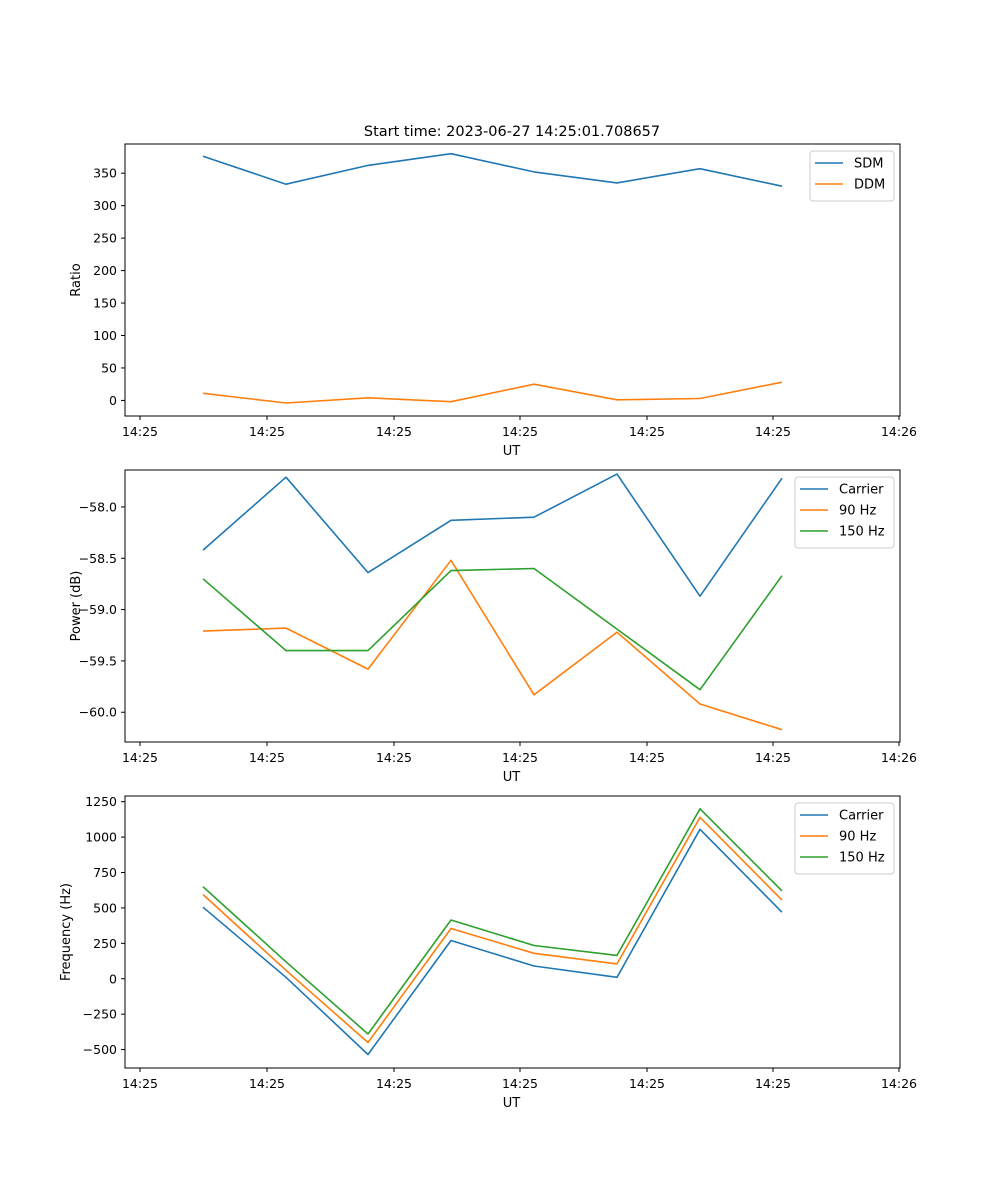 Image resolution: width=1000 pixels, height=1200 pixels. Describe the element at coordinates (868, 164) in the screenshot. I see `legend-label: SDM` at that location.